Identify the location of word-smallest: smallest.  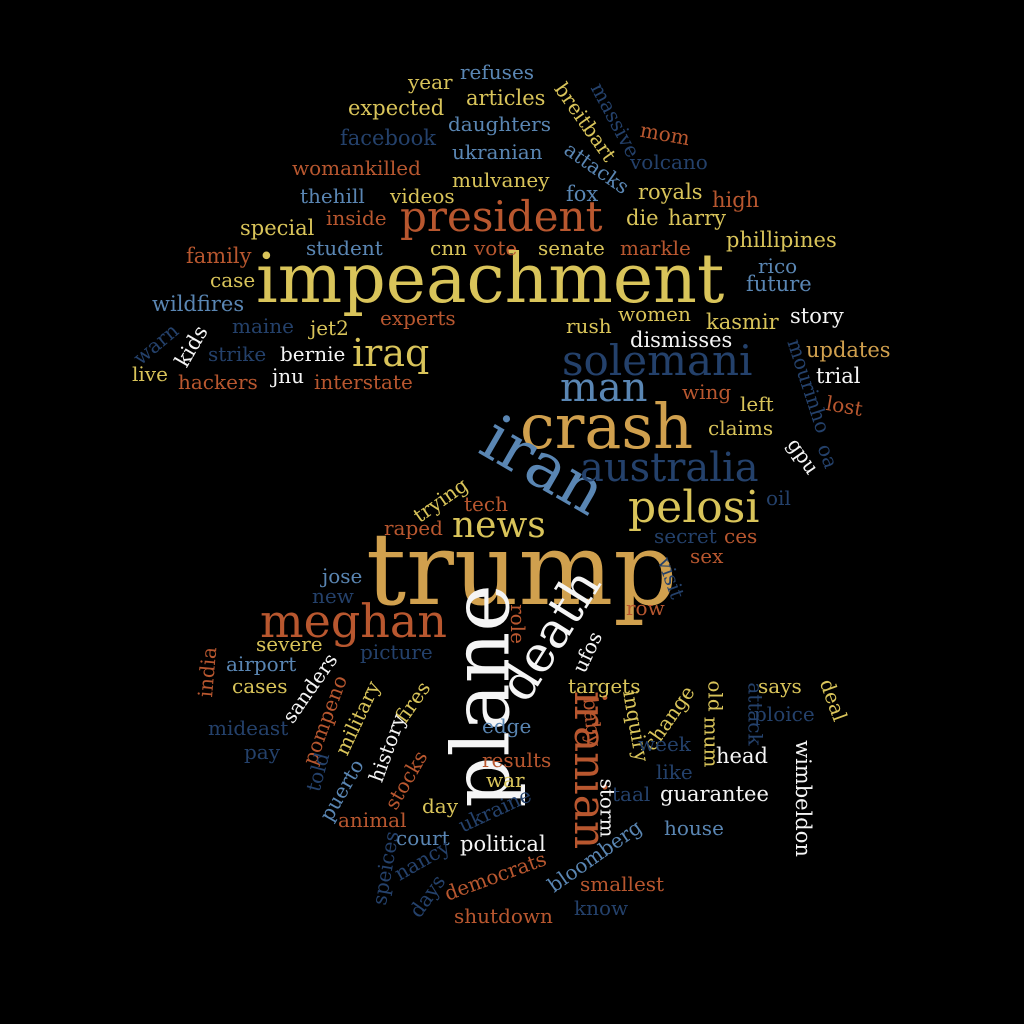
(622, 884).